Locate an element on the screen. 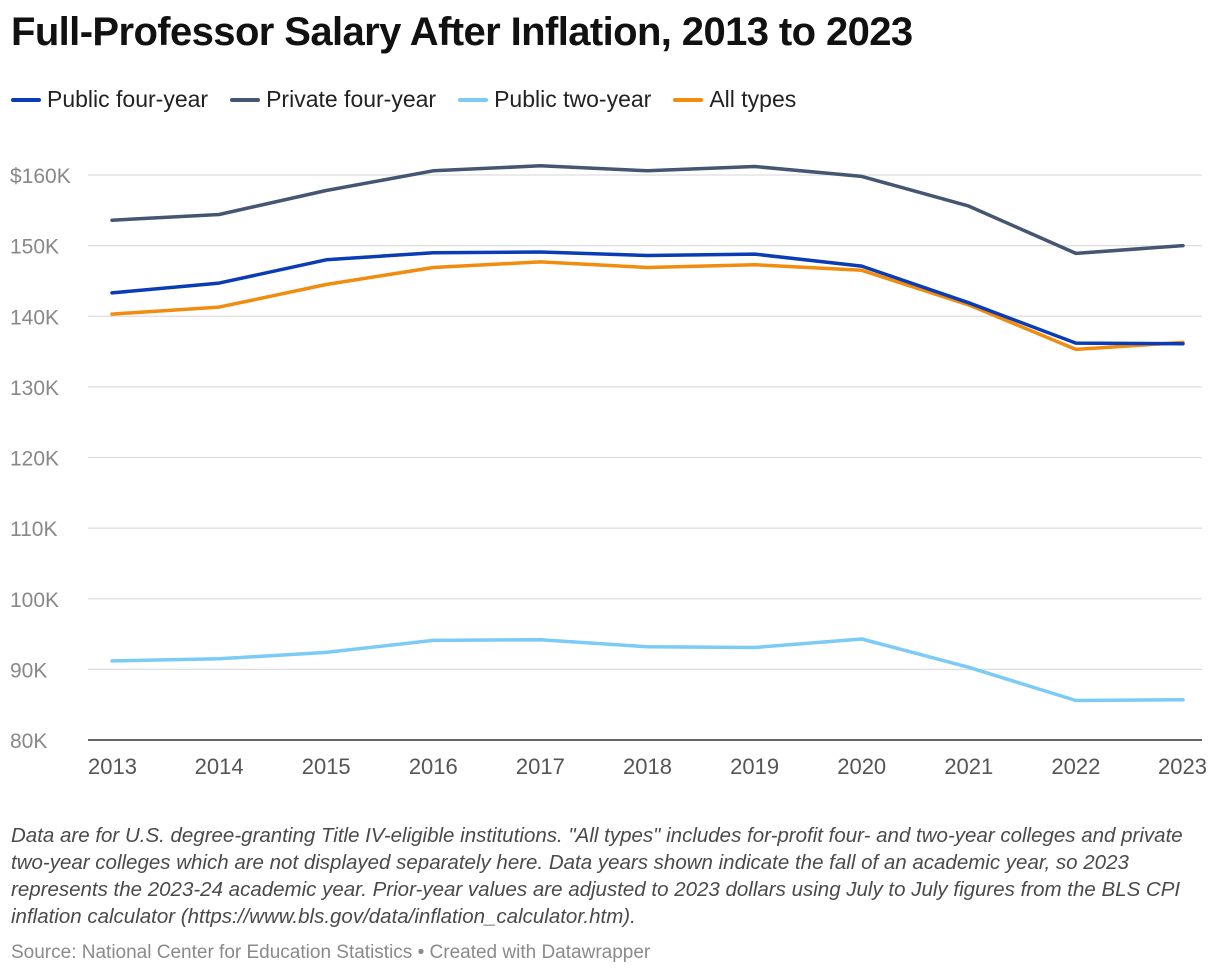  legend-label-public-four-year: Public four-year is located at coordinates (128, 99).